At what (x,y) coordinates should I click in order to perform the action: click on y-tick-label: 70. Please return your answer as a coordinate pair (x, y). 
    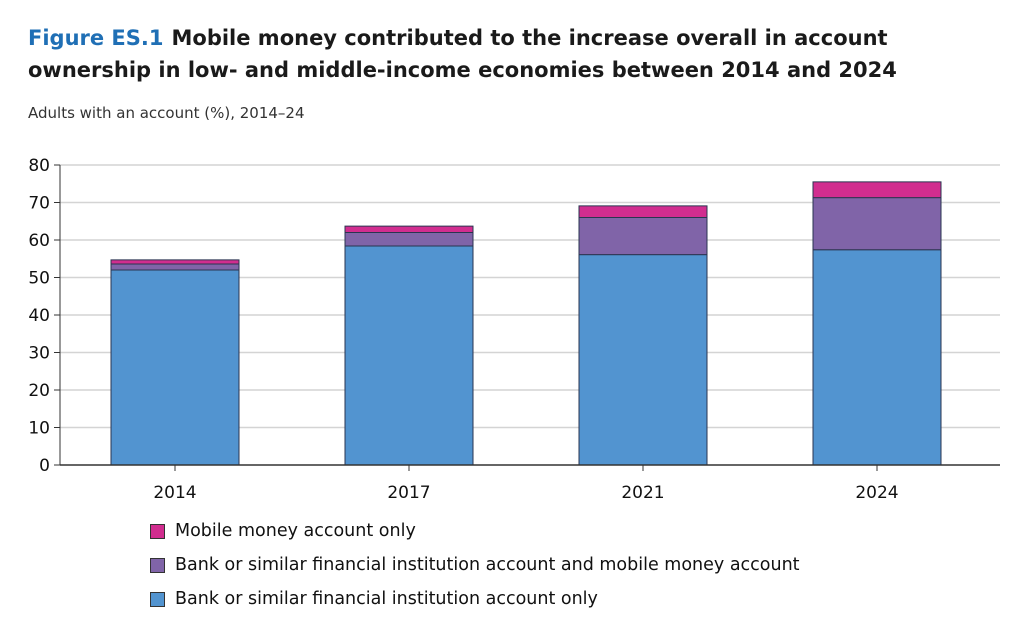
    Looking at the image, I should click on (39, 204).